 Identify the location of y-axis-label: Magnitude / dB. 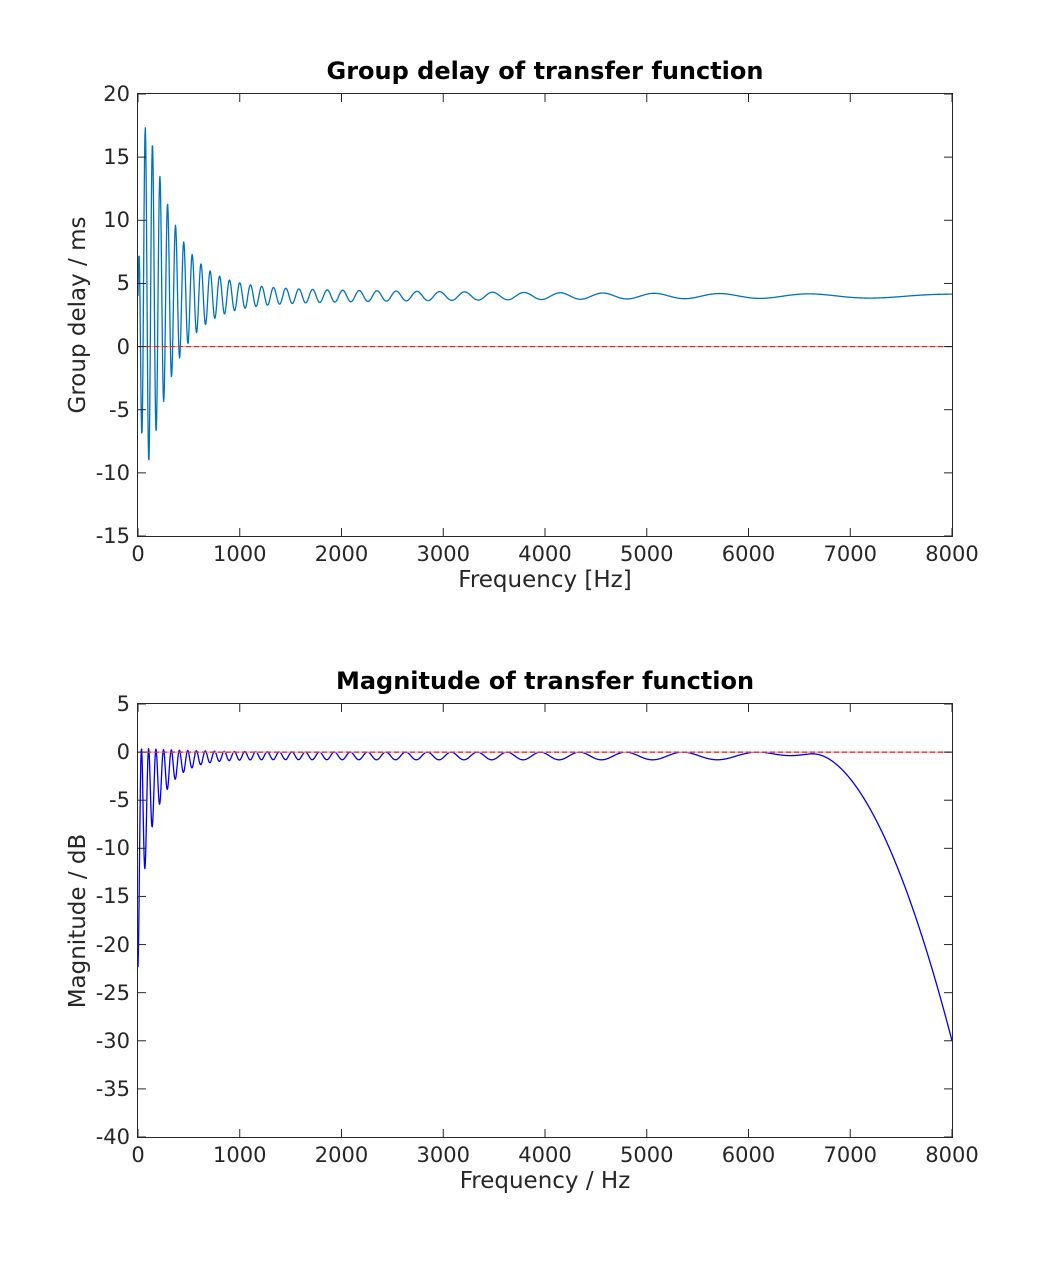
(78, 920).